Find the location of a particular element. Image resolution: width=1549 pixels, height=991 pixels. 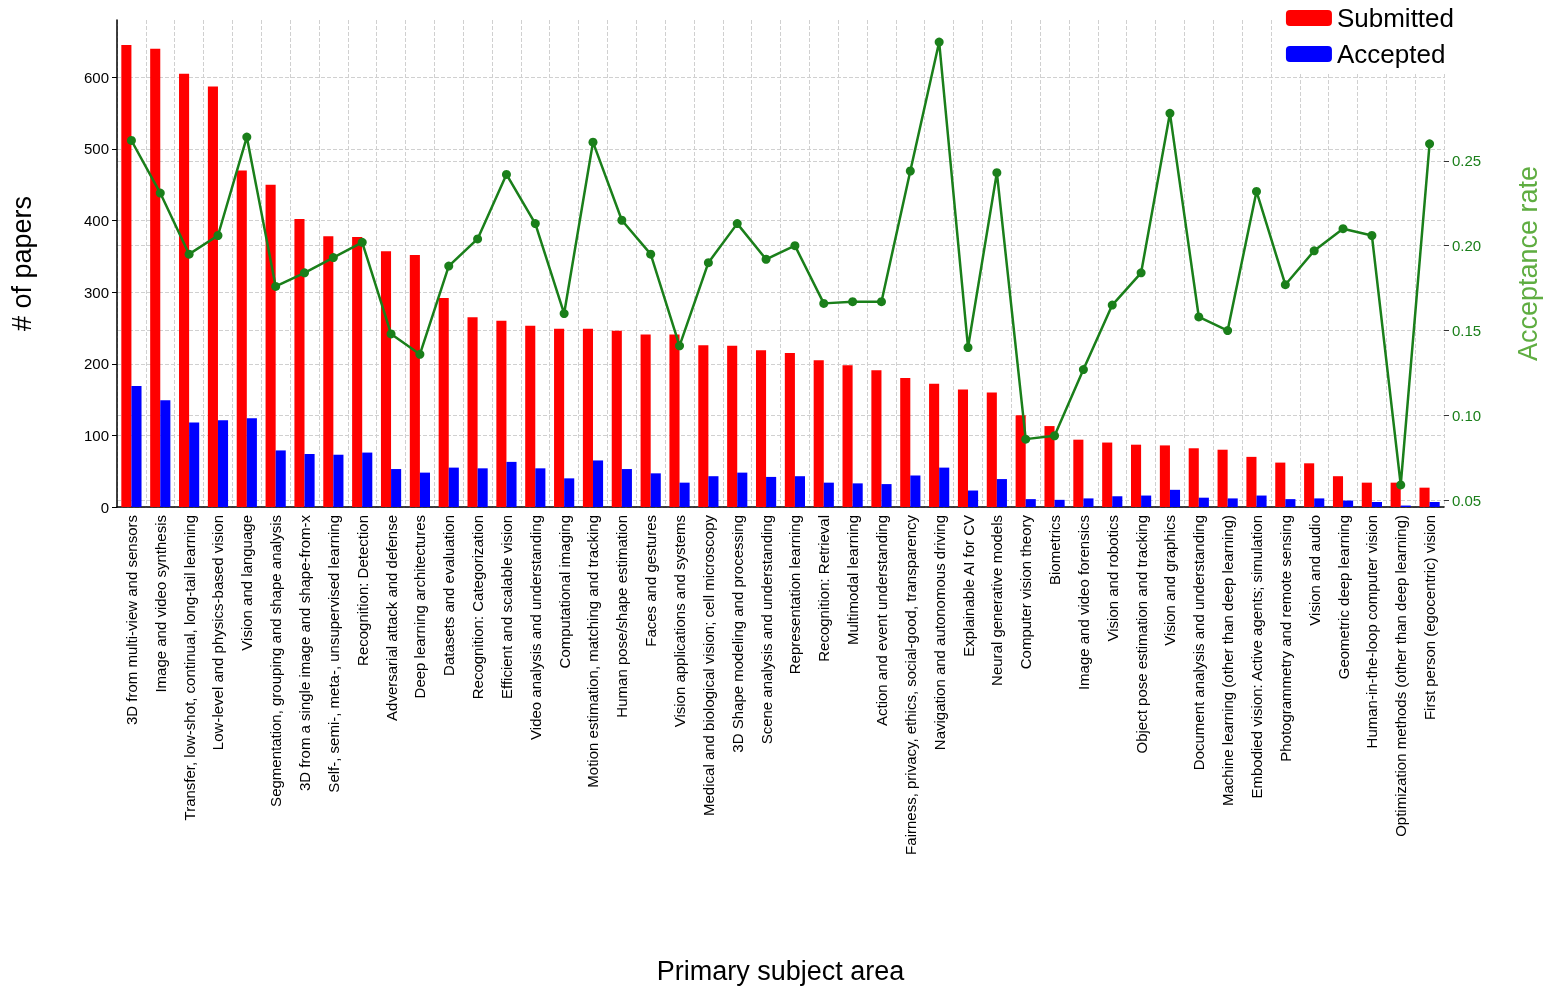

x-tick-label: Efficient and scalable vision is located at coordinates (506, 607).